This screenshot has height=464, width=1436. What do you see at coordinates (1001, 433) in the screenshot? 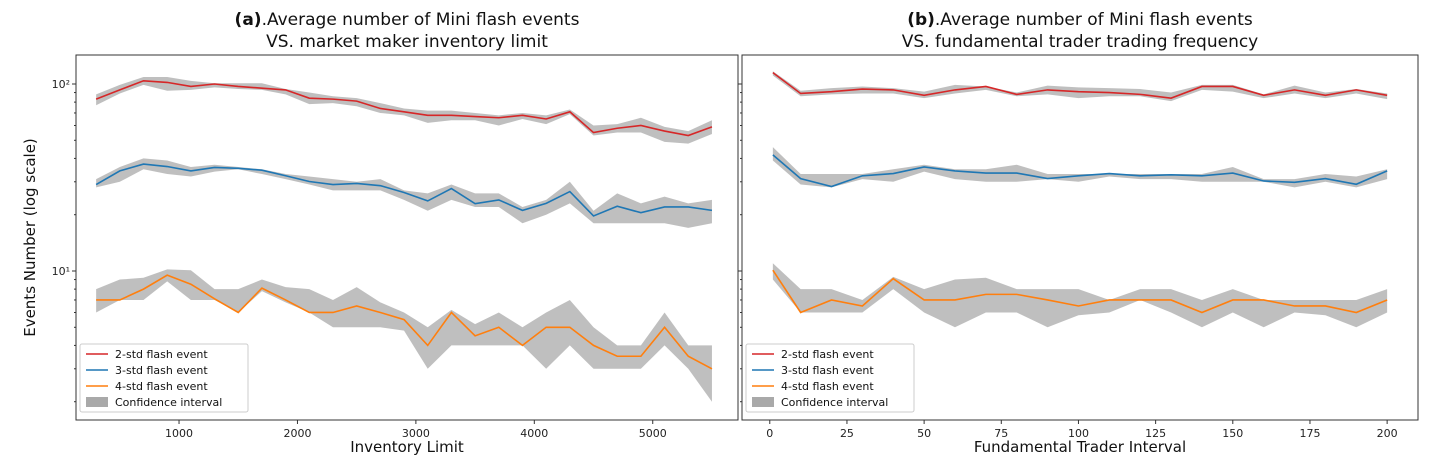
I see `x-tick-label: 75` at bounding box center [1001, 433].